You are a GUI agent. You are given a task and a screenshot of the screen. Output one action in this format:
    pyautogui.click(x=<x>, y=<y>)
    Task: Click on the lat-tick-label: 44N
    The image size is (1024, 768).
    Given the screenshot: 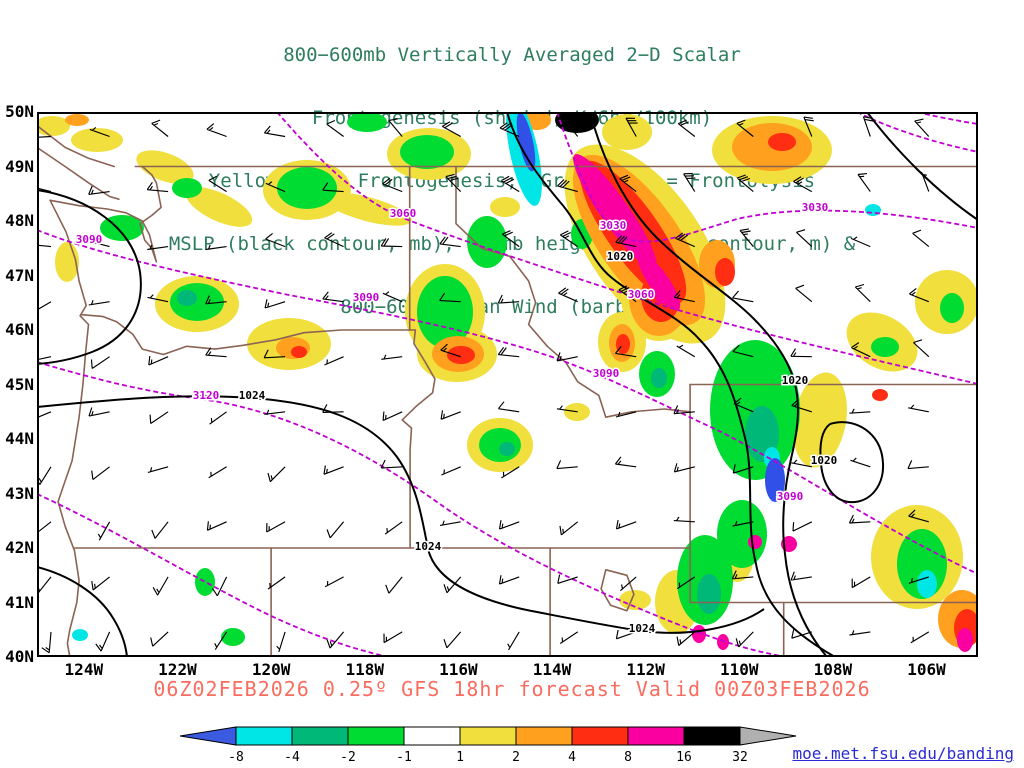 What is the action you would take?
    pyautogui.click(x=19, y=438)
    